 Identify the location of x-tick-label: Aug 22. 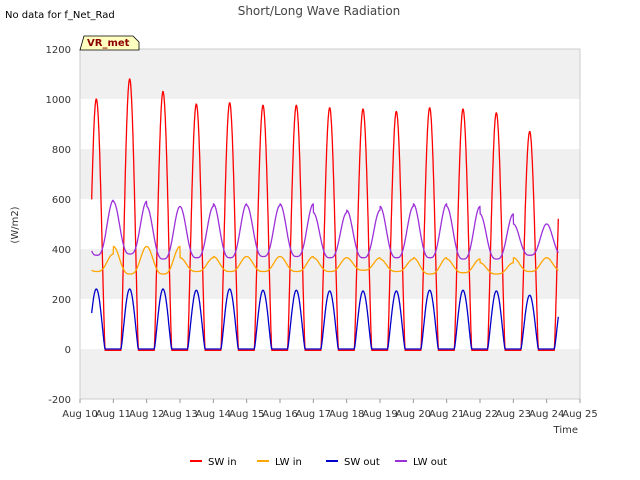
(479, 414).